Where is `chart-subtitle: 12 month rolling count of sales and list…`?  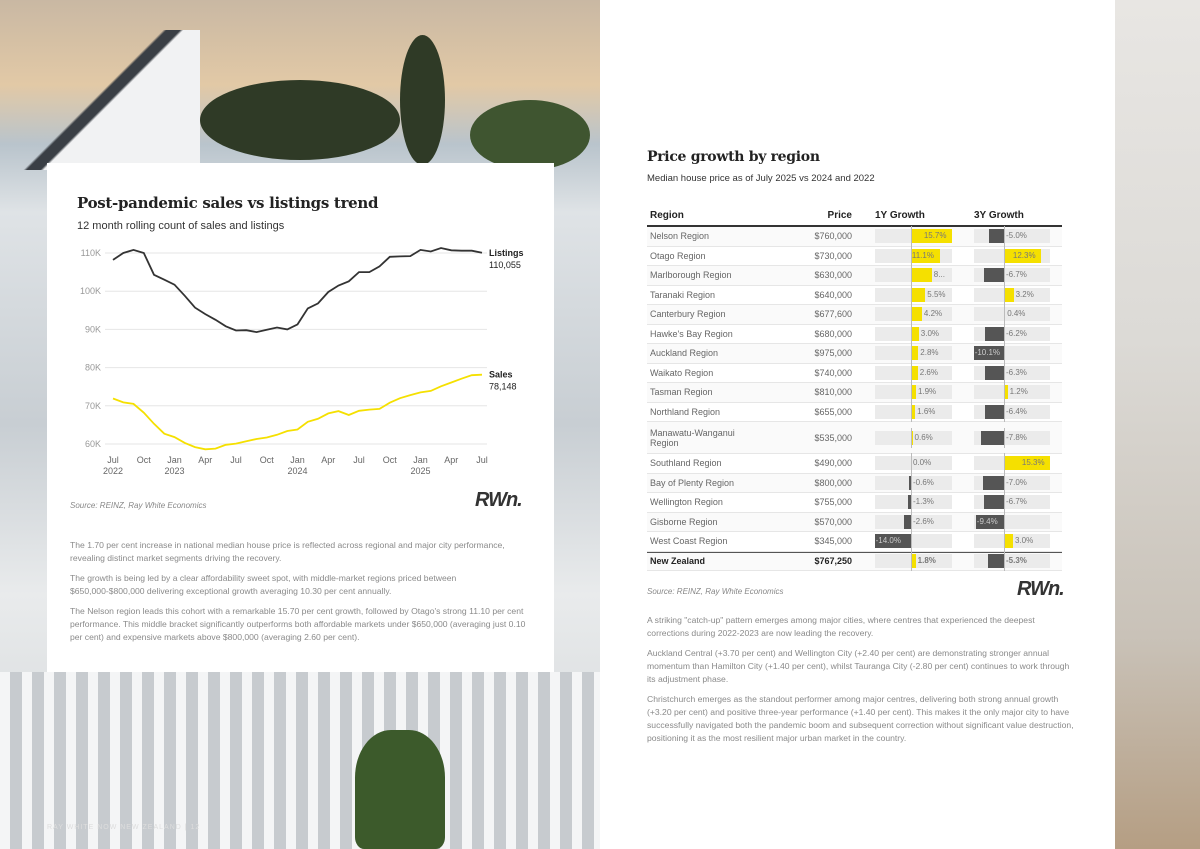
chart-subtitle: 12 month rolling count of sales and list… is located at coordinates (181, 226).